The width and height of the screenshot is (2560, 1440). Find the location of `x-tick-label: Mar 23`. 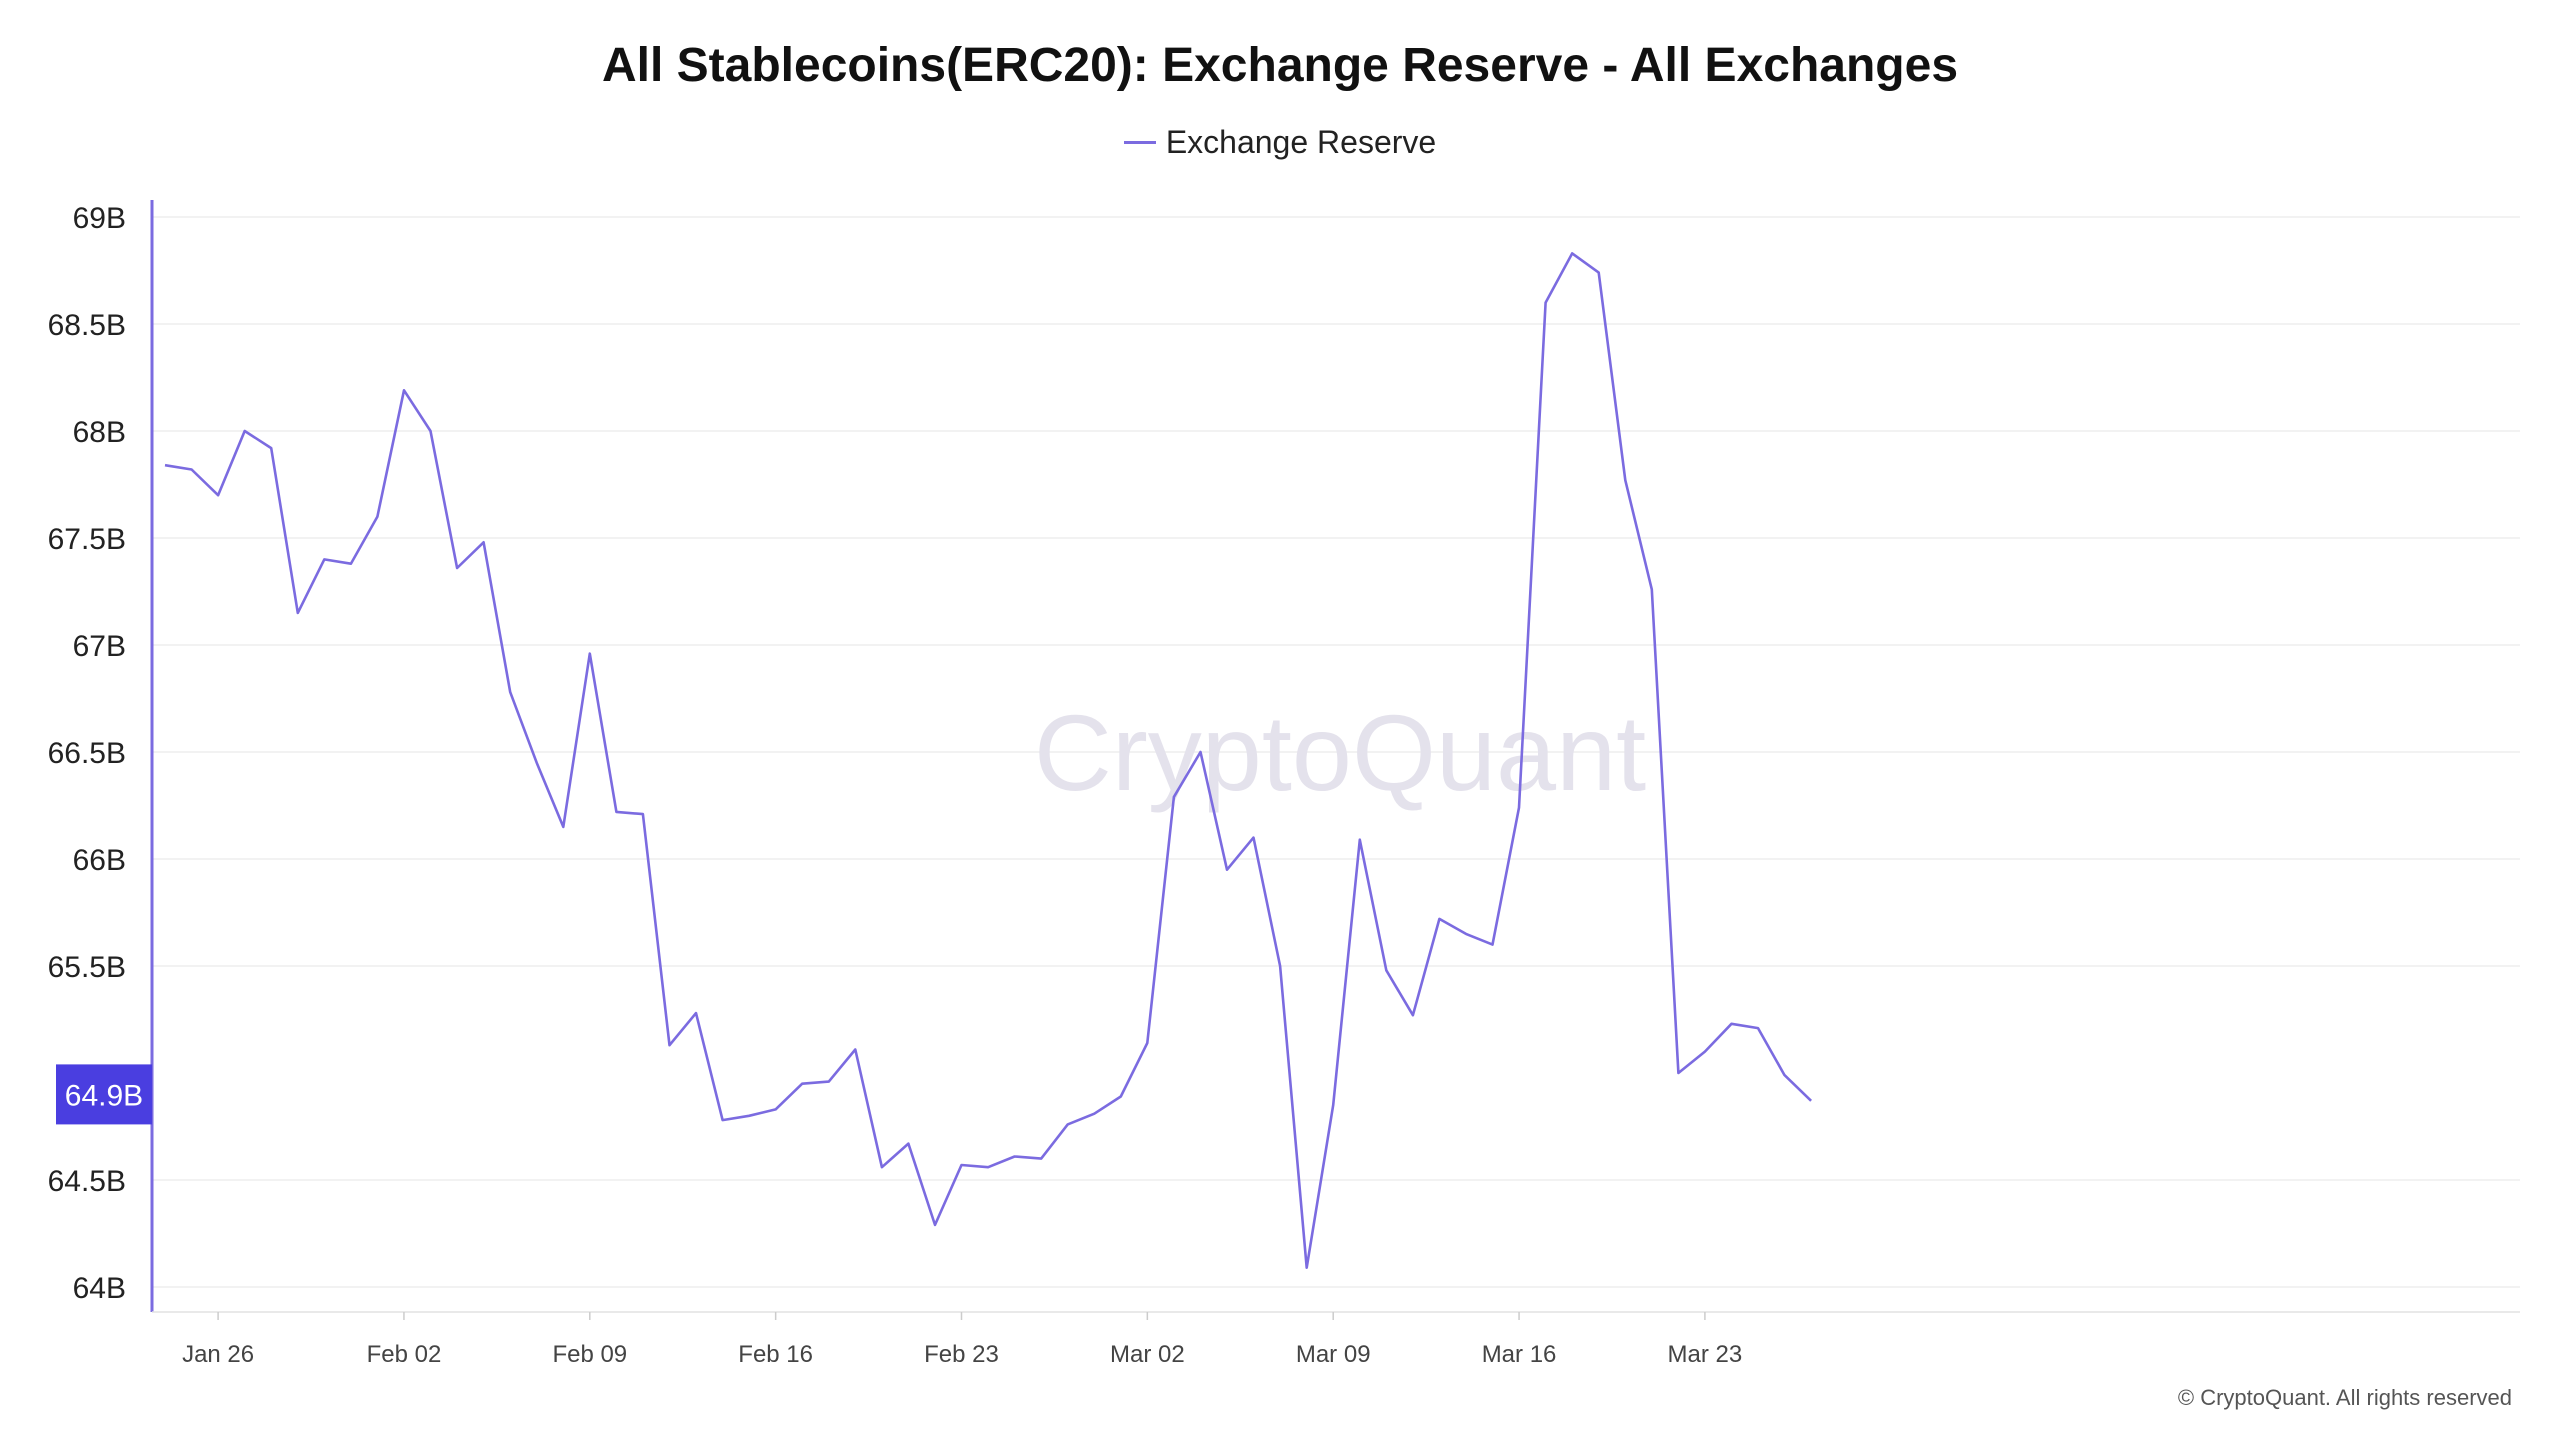

x-tick-label: Mar 23 is located at coordinates (1705, 1354).